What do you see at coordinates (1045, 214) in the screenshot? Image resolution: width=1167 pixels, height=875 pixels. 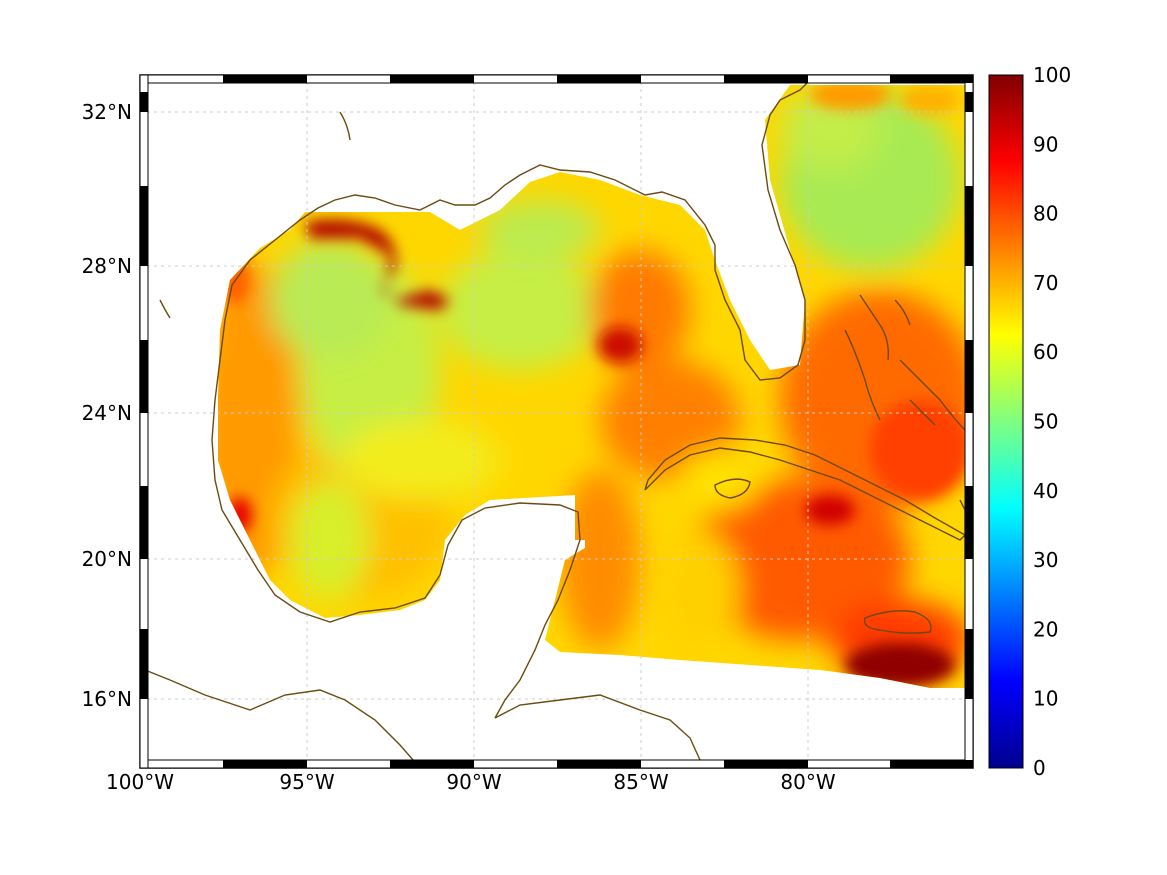 I see `colorbar-tick-label: 80` at bounding box center [1045, 214].